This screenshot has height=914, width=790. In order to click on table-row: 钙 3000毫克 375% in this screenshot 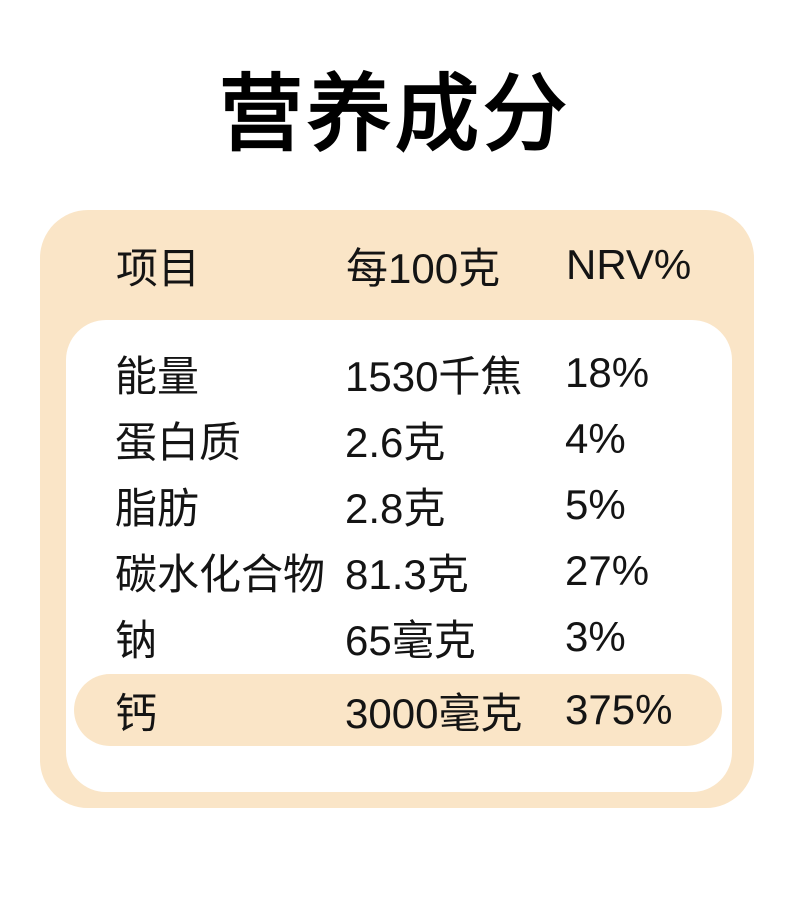, I will do `click(398, 710)`.